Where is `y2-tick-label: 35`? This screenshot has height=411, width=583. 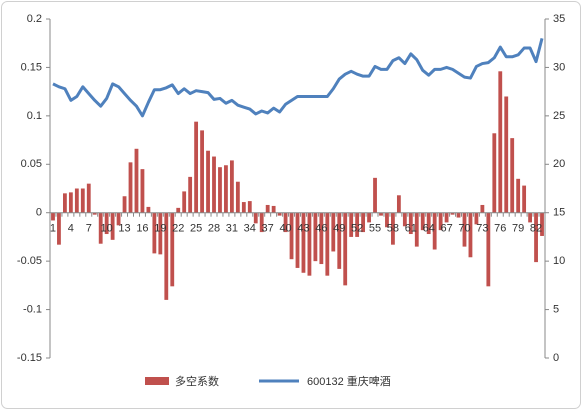
y2-tick-label: 35 is located at coordinates (559, 19).